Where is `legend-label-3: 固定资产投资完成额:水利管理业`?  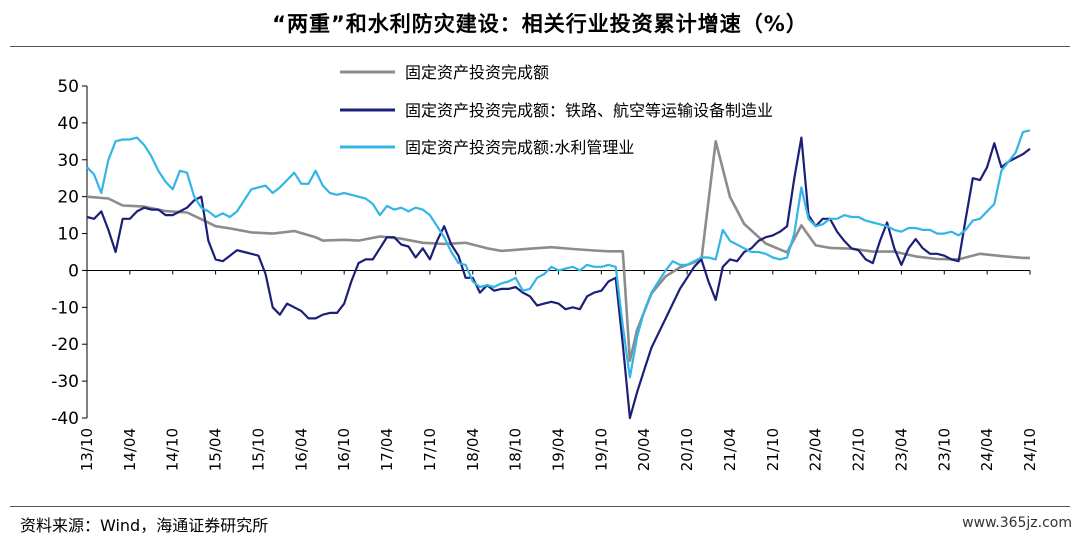 legend-label-3: 固定资产投资完成额:水利管理业 is located at coordinates (519, 147).